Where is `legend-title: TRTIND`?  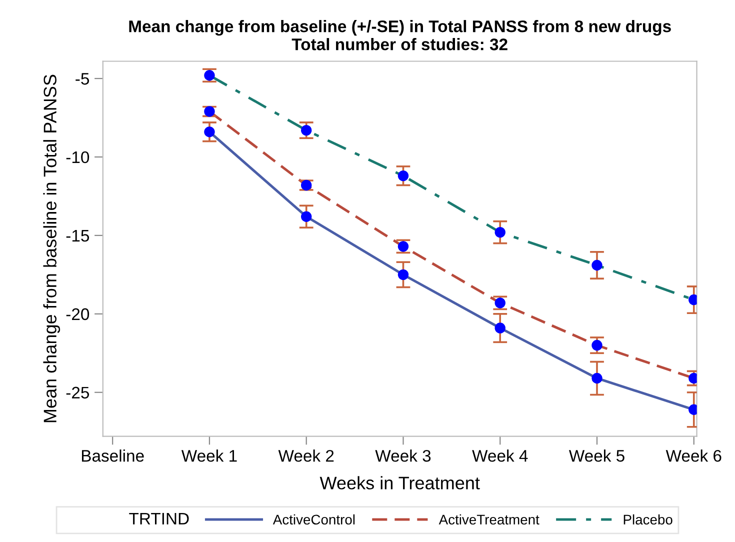 legend-title: TRTIND is located at coordinates (159, 518).